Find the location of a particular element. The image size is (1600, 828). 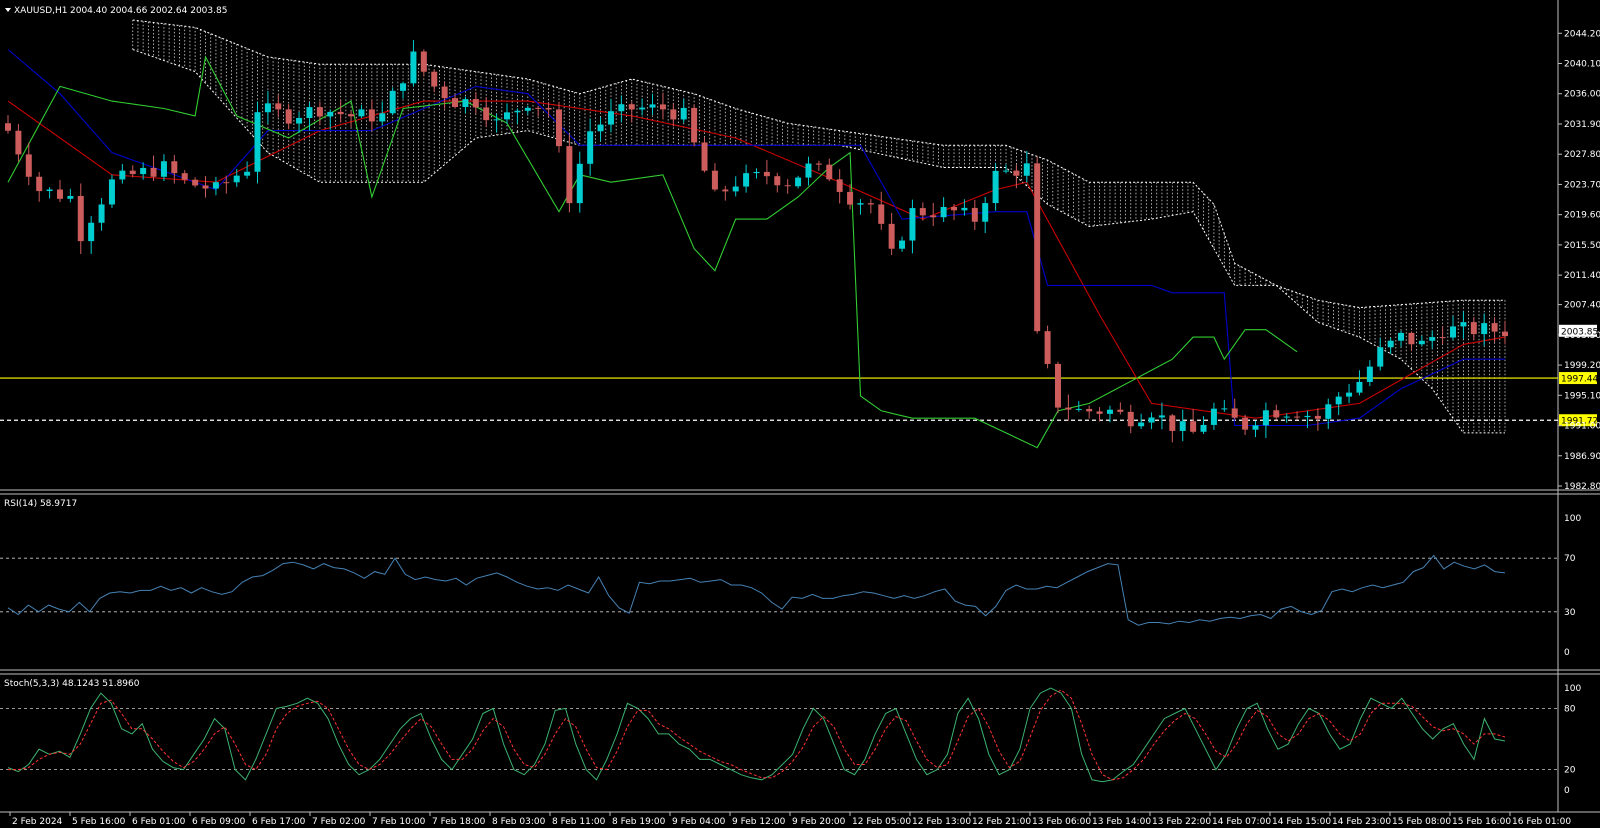

time-tick-label: 6 Feb 01:00 is located at coordinates (159, 822).